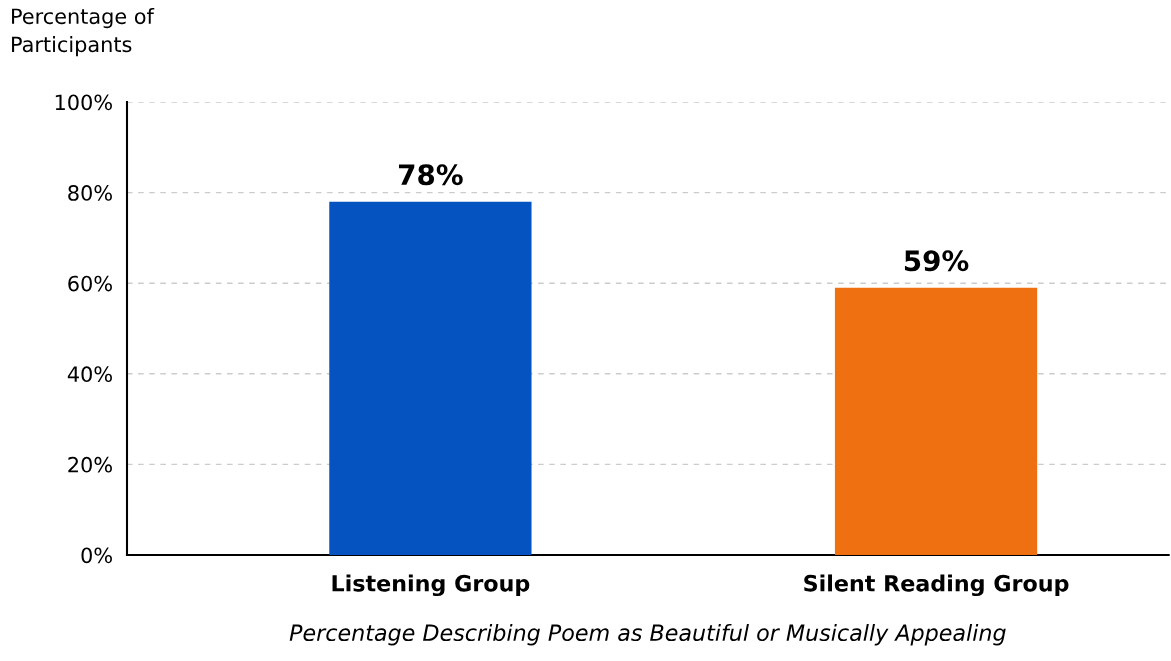 Image resolution: width=1171 pixels, height=661 pixels. I want to click on x-tick-label: Listening Group, so click(431, 585).